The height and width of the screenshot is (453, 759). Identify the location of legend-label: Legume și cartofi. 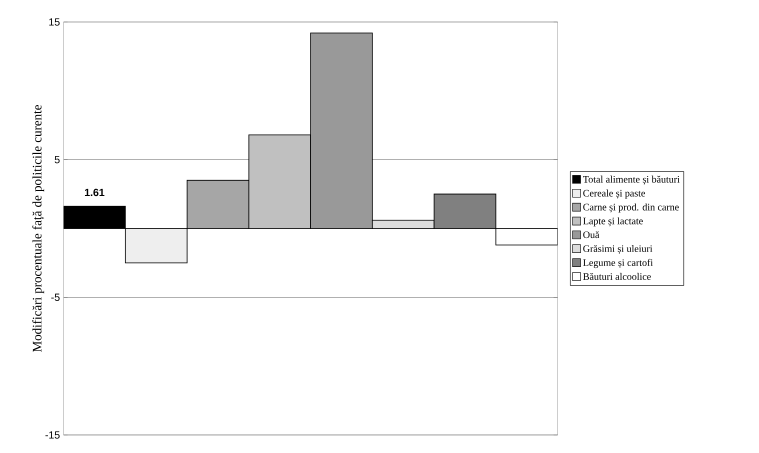
(618, 263).